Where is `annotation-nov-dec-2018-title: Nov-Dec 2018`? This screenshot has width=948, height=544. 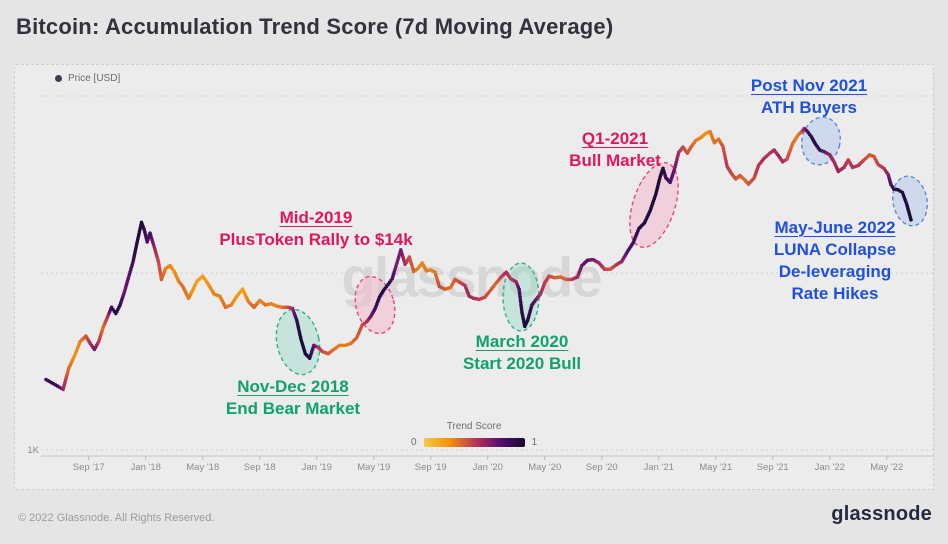 annotation-nov-dec-2018-title: Nov-Dec 2018 is located at coordinates (293, 386).